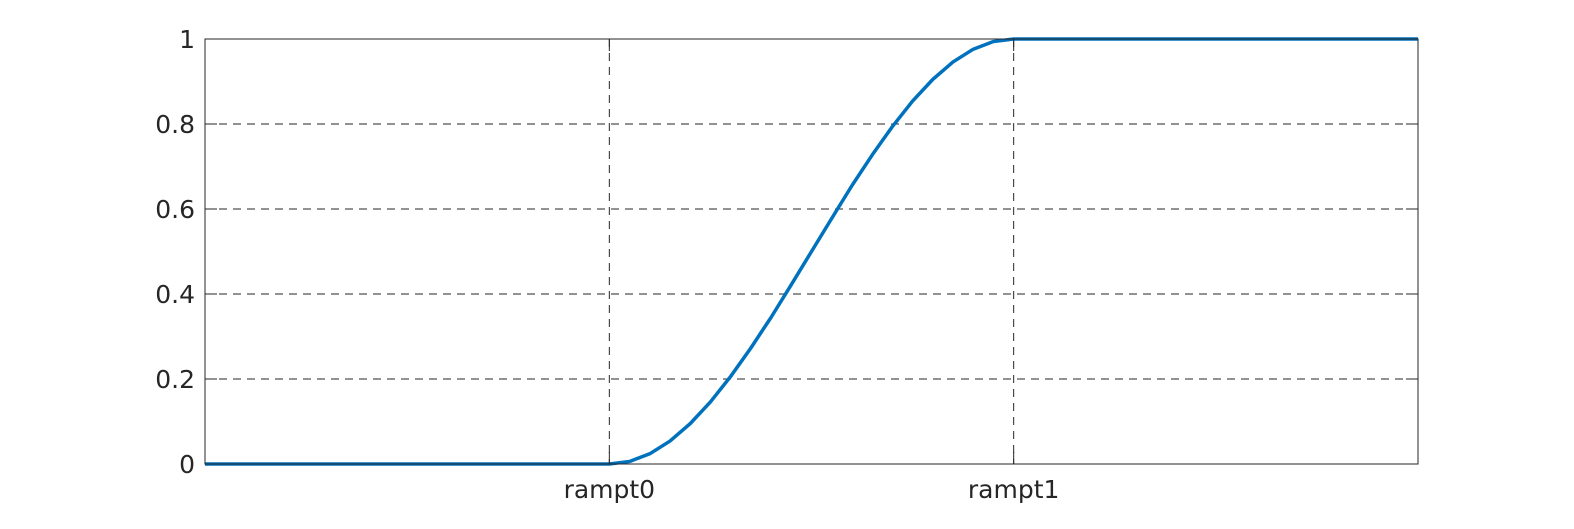  What do you see at coordinates (812, 489) in the screenshot?
I see `x-tick-labels: rampt0 rampt1` at bounding box center [812, 489].